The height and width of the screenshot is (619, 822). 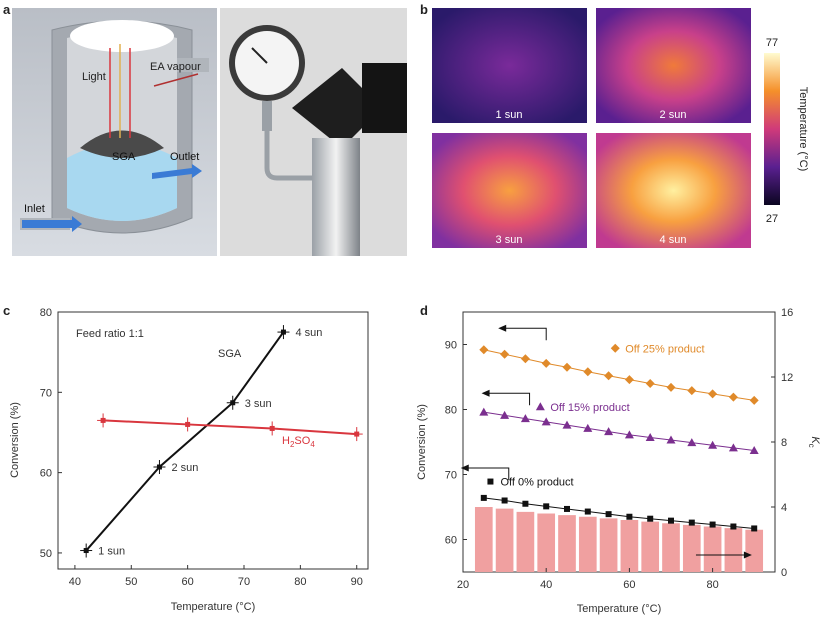 What do you see at coordinates (357, 582) in the screenshot?
I see `x-tick-label: 90` at bounding box center [357, 582].